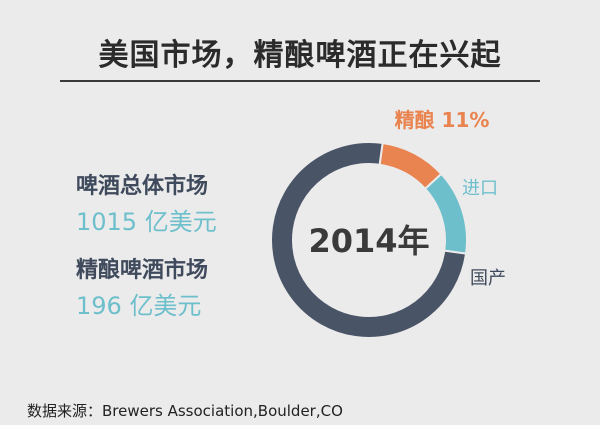 This screenshot has width=600, height=425. I want to click on craft-market-value: 196 亿美元, so click(139, 306).